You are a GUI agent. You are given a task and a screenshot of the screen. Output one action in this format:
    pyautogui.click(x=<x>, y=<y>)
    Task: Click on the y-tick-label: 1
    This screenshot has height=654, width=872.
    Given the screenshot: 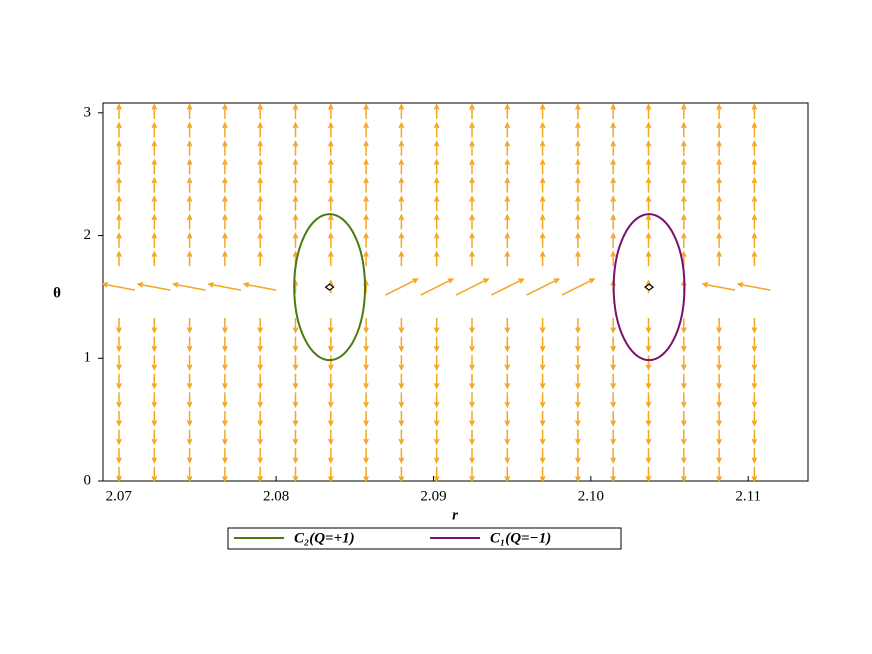 What is the action you would take?
    pyautogui.click(x=88, y=358)
    